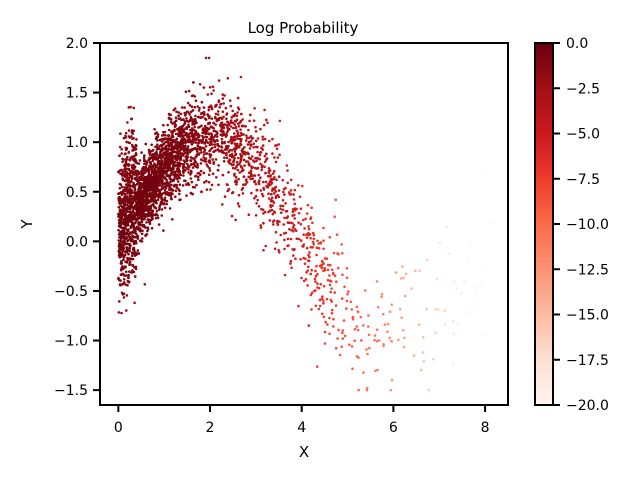 The image size is (640, 480). Describe the element at coordinates (587, 225) in the screenshot. I see `colorbar-tick-label: −10.0` at that location.